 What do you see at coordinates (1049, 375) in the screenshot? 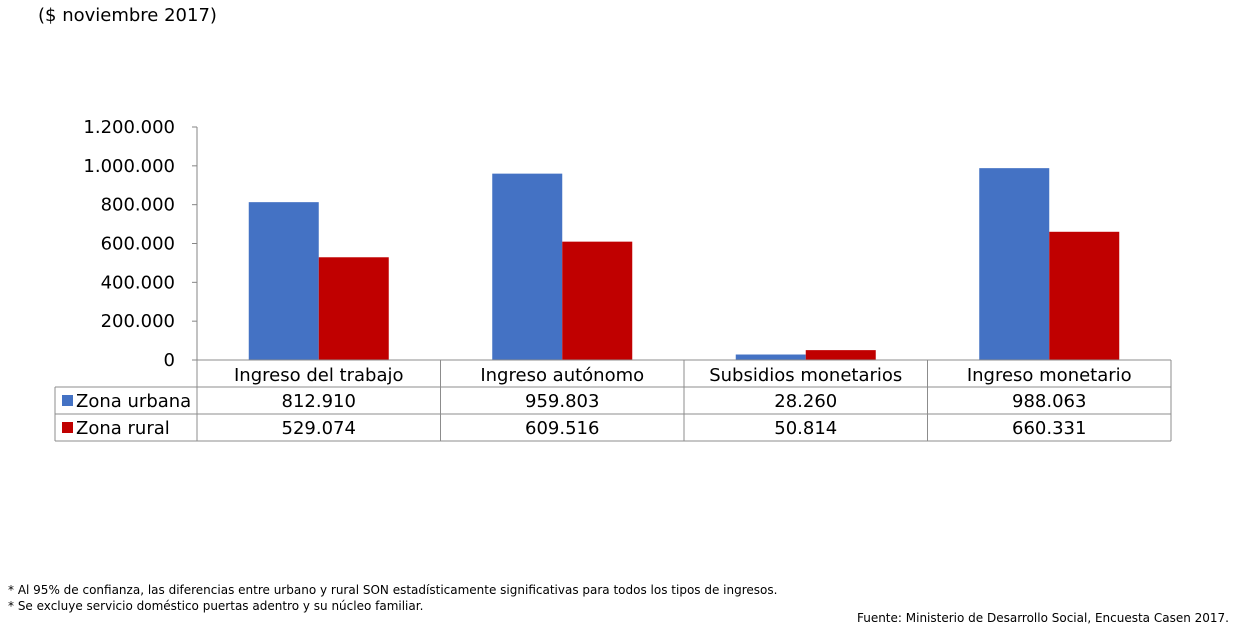
I see `category-label: Ingreso monetario` at bounding box center [1049, 375].